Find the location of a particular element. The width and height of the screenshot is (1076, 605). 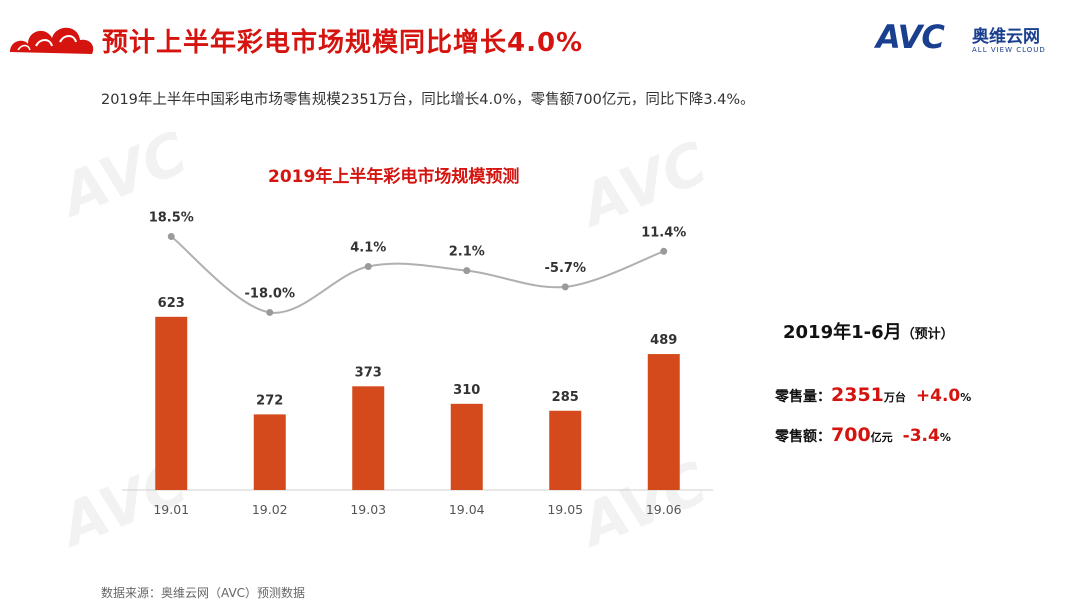

revenue-value: 700 is located at coordinates (851, 435).